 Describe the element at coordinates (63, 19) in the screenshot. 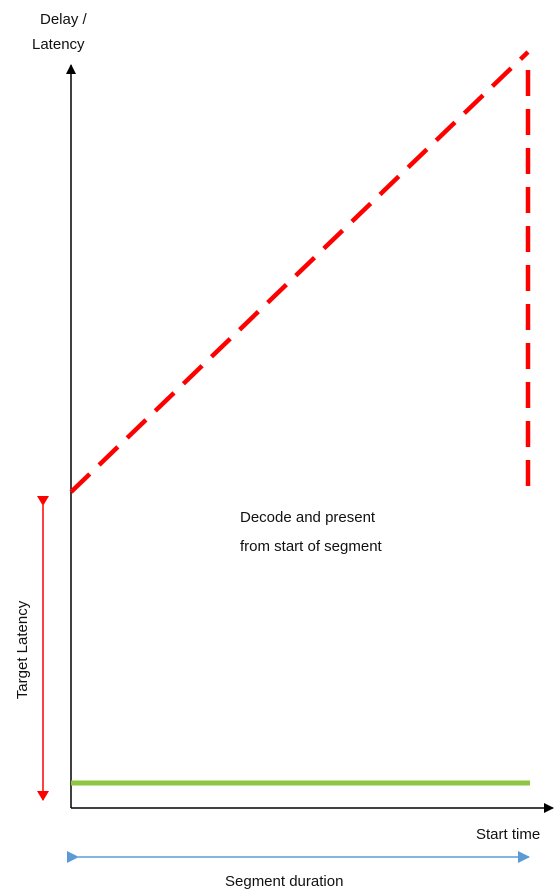

I see `y-axis-label-line1: Delay /` at that location.